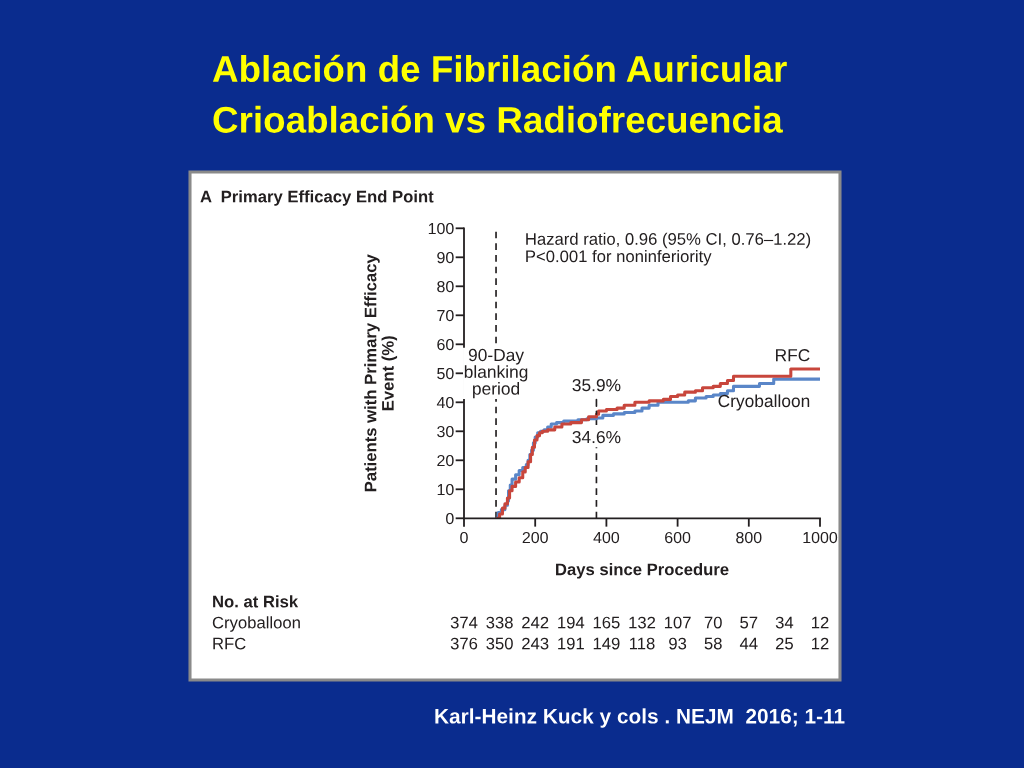  What do you see at coordinates (256, 601) in the screenshot?
I see `text: No. at Risk` at bounding box center [256, 601].